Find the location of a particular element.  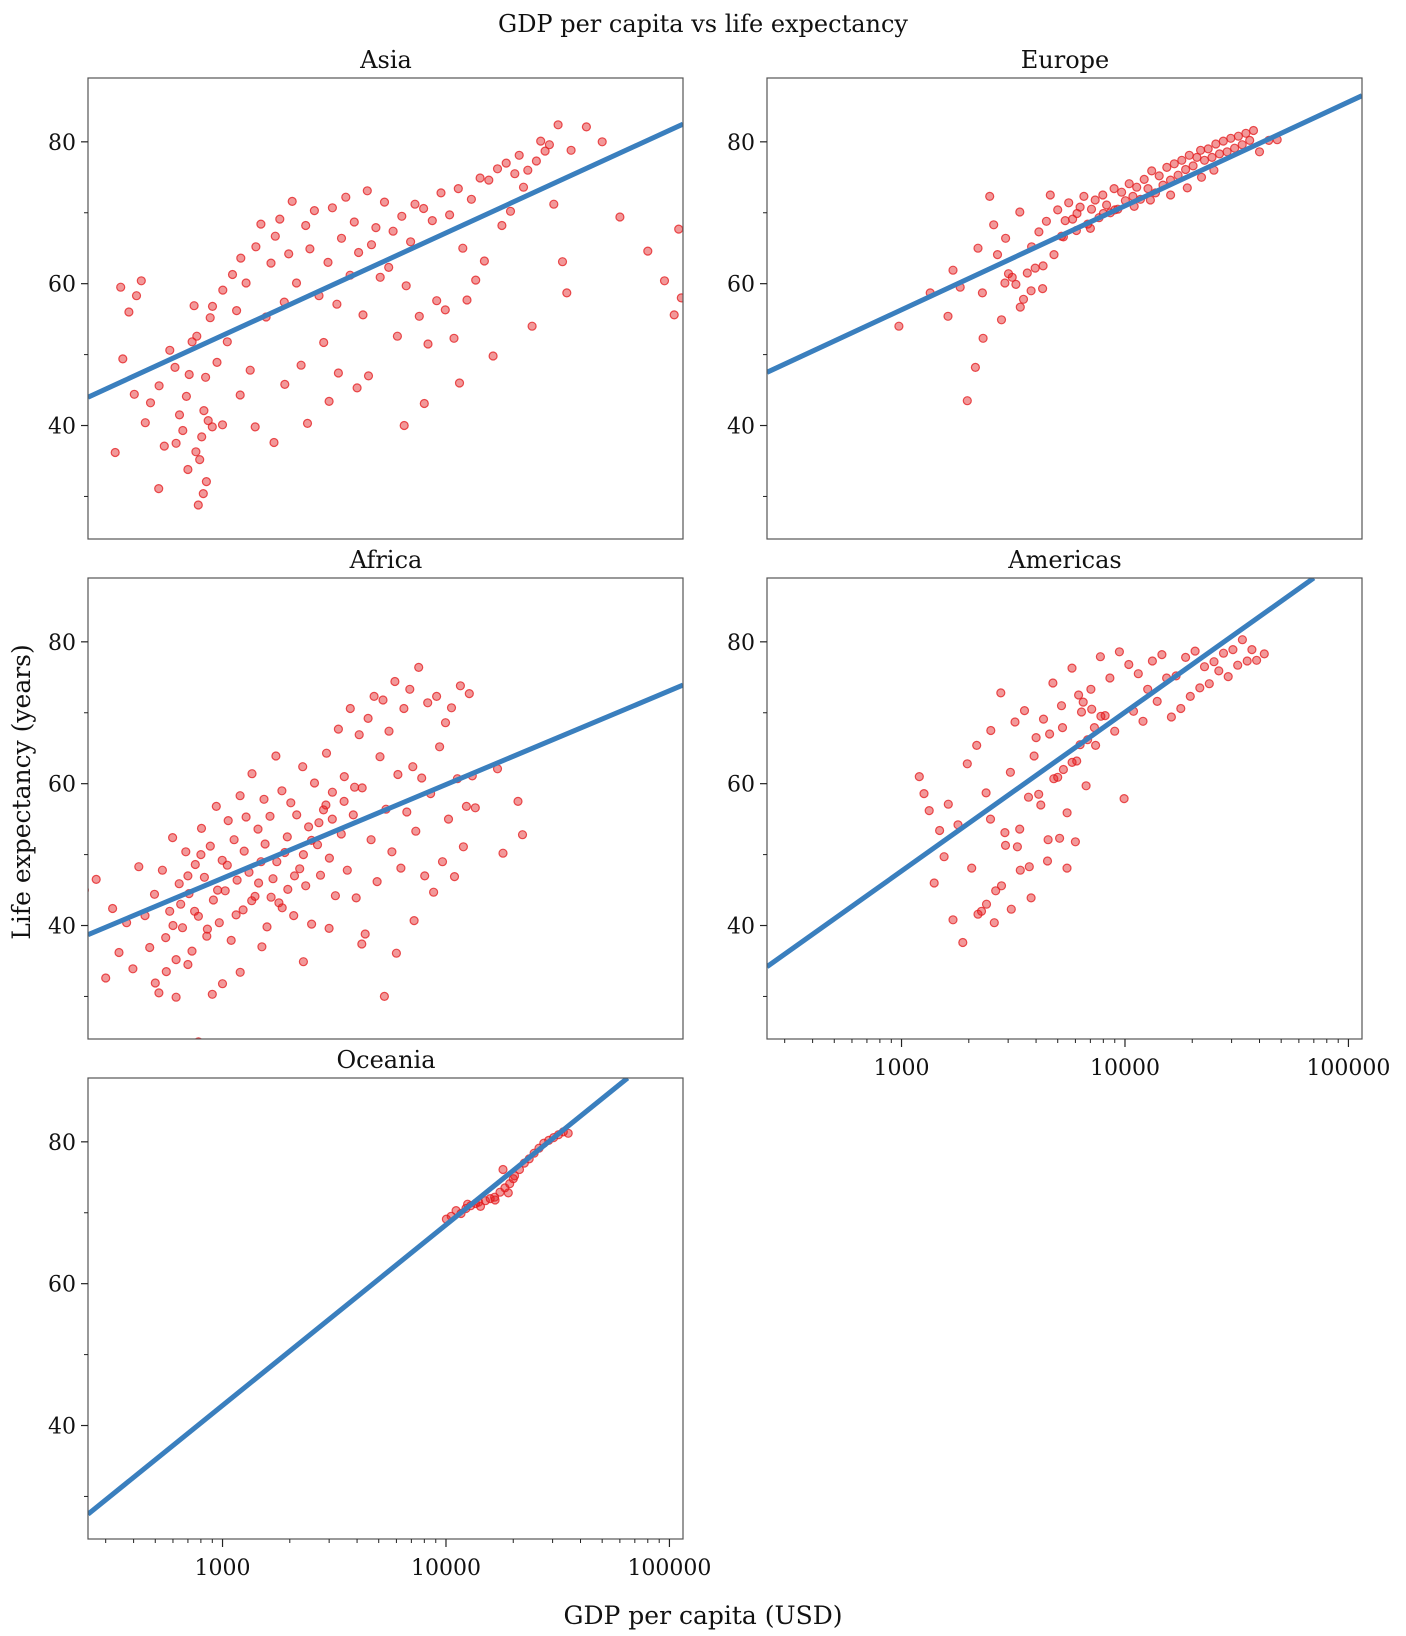

plot-area-africa is located at coordinates (385, 850).